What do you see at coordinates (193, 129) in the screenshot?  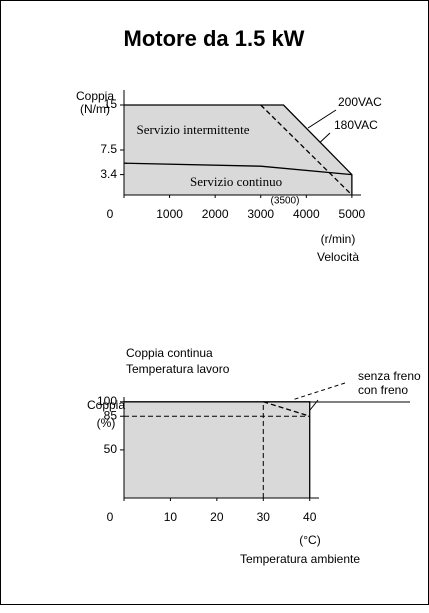 I see `annotation: Servizio intermittente` at bounding box center [193, 129].